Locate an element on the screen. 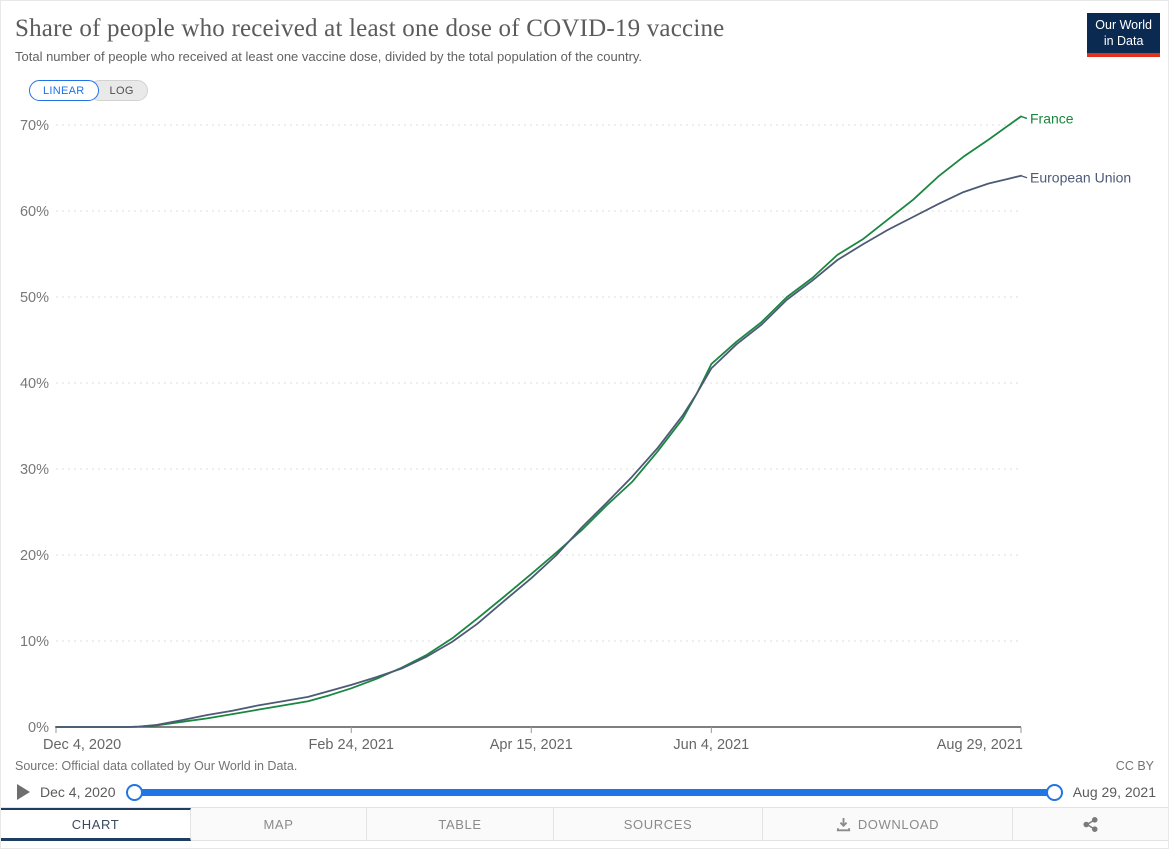 This screenshot has width=1169, height=849. tab-chart-label: CHART is located at coordinates (95, 824).